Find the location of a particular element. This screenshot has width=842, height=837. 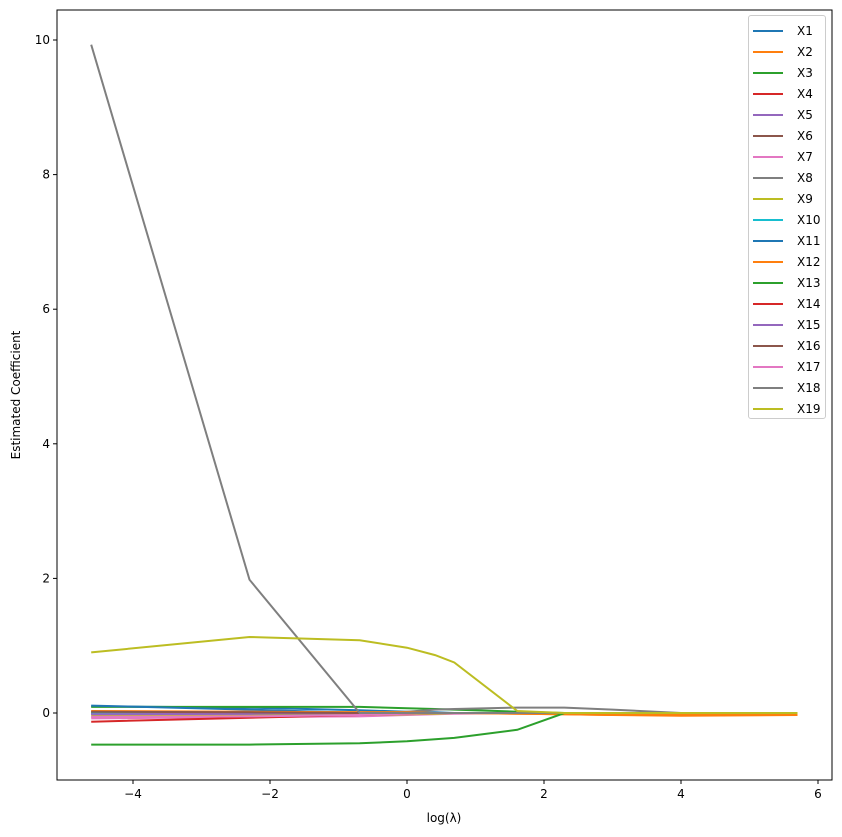

legend-item-x18: X18 is located at coordinates (785, 387).